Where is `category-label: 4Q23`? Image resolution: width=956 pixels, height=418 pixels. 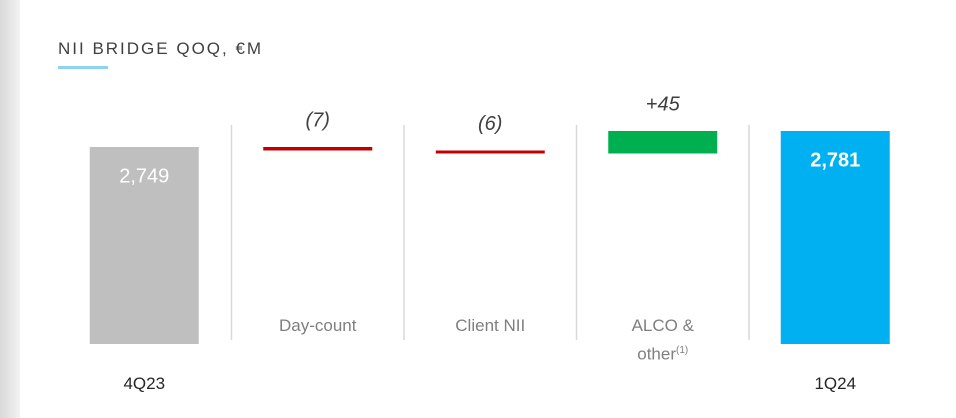
category-label: 4Q23 is located at coordinates (144, 383).